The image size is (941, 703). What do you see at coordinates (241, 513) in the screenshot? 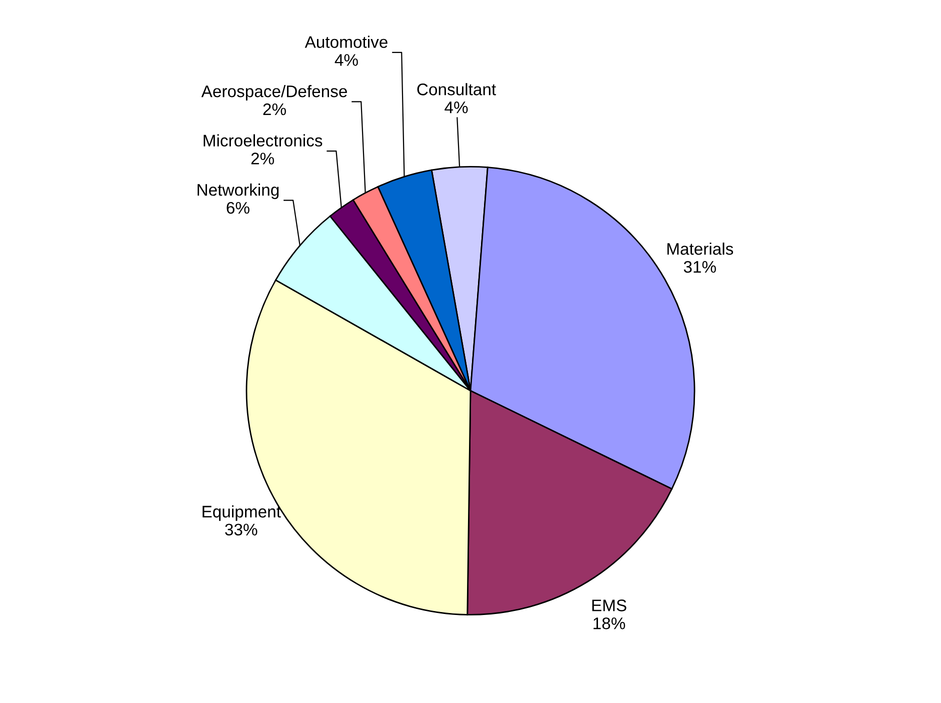
I see `slice-label: Equipment` at bounding box center [241, 513].